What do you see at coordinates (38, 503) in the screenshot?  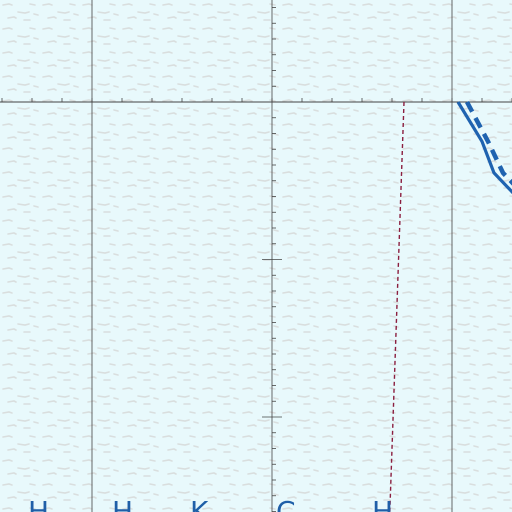 I see `stamp-label-0: H` at bounding box center [38, 503].